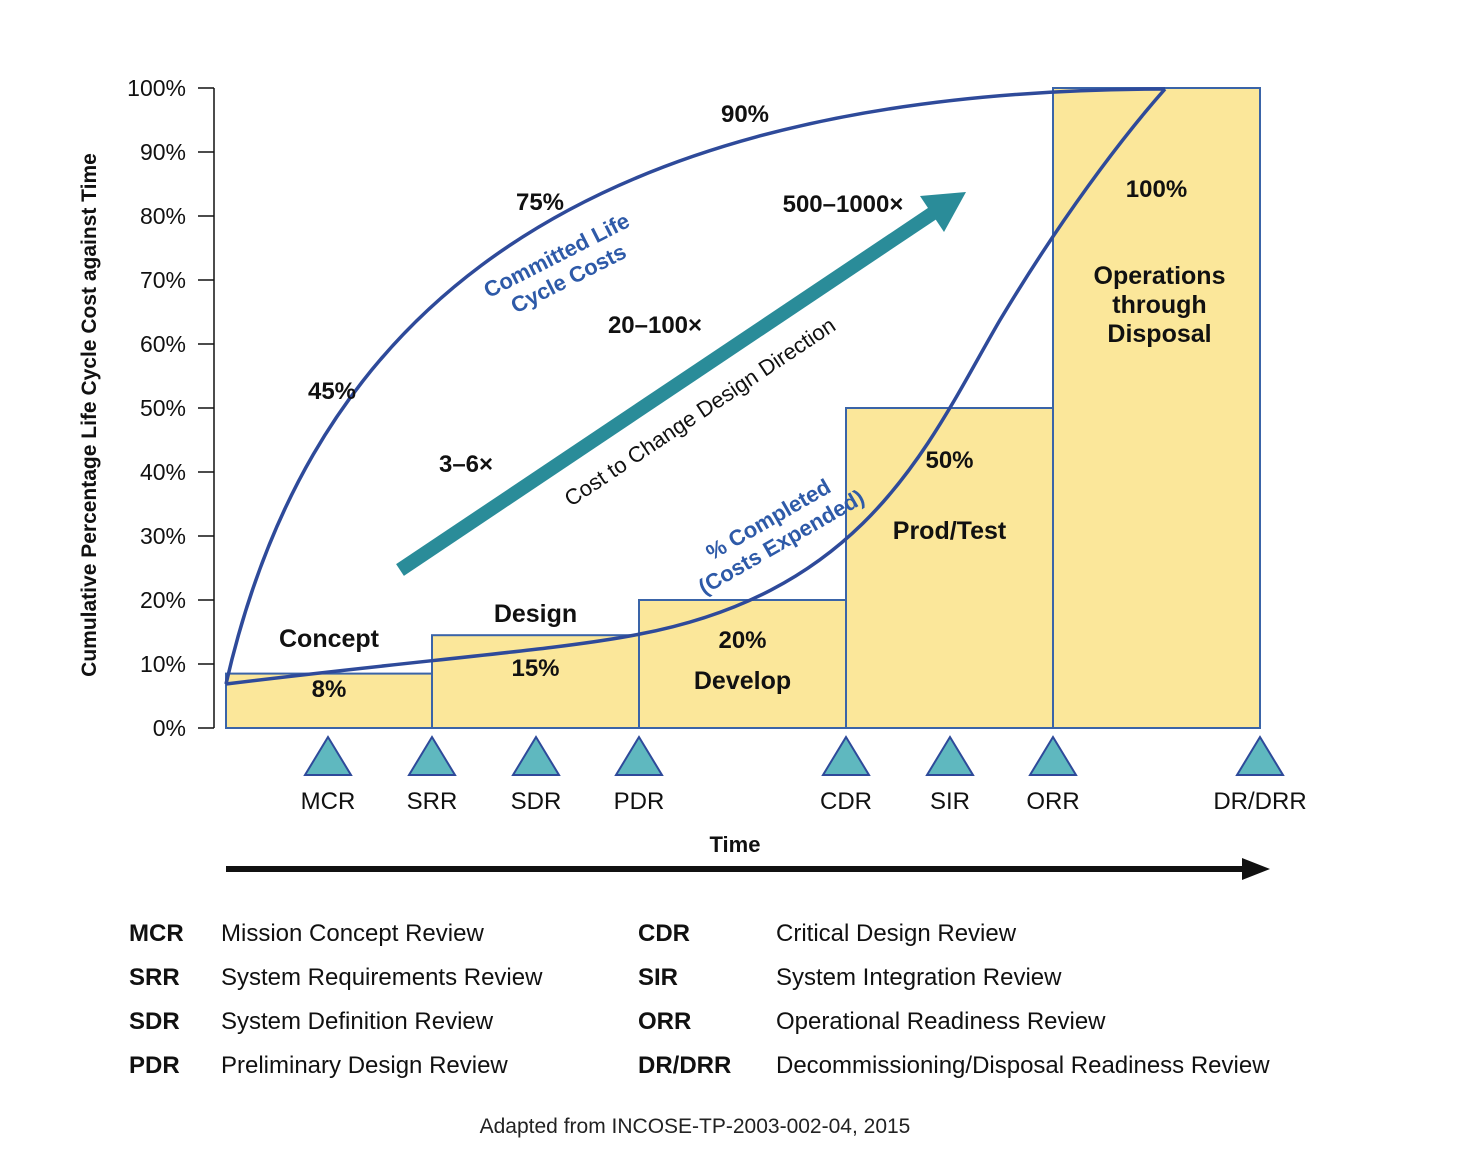 The image size is (1460, 1160). Describe the element at coordinates (1160, 276) in the screenshot. I see `phase-name-label: Operations` at that location.